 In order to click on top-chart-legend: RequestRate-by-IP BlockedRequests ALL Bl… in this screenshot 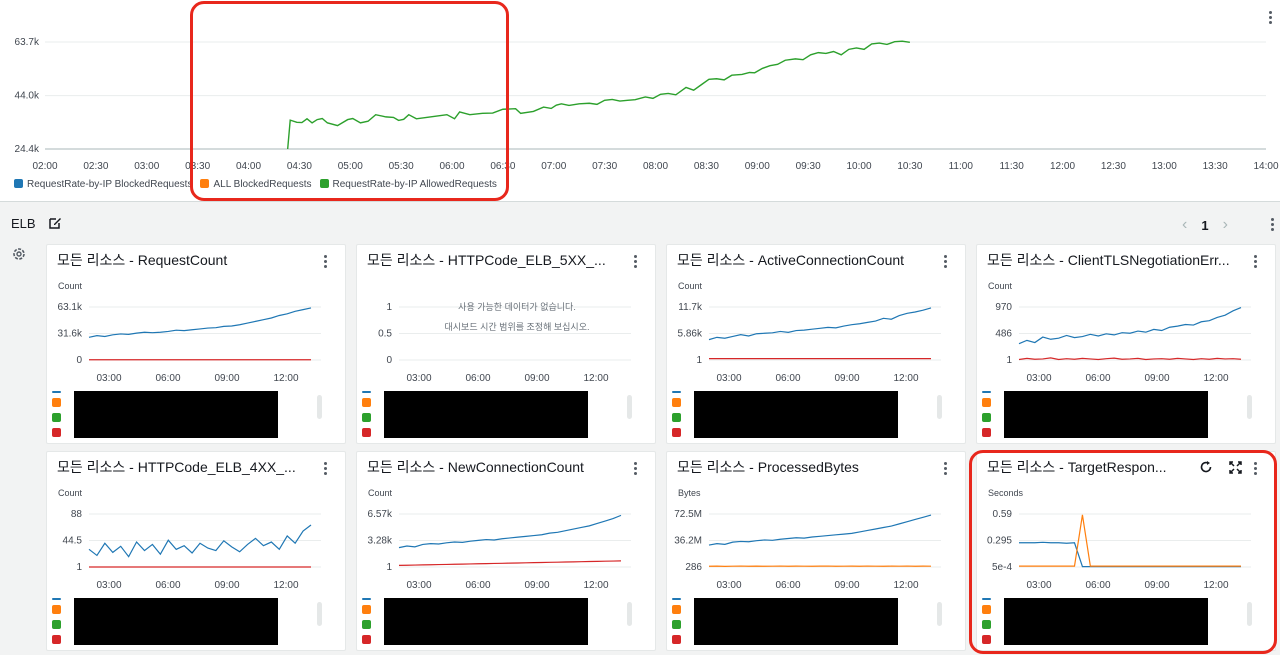, I will do `click(255, 184)`.